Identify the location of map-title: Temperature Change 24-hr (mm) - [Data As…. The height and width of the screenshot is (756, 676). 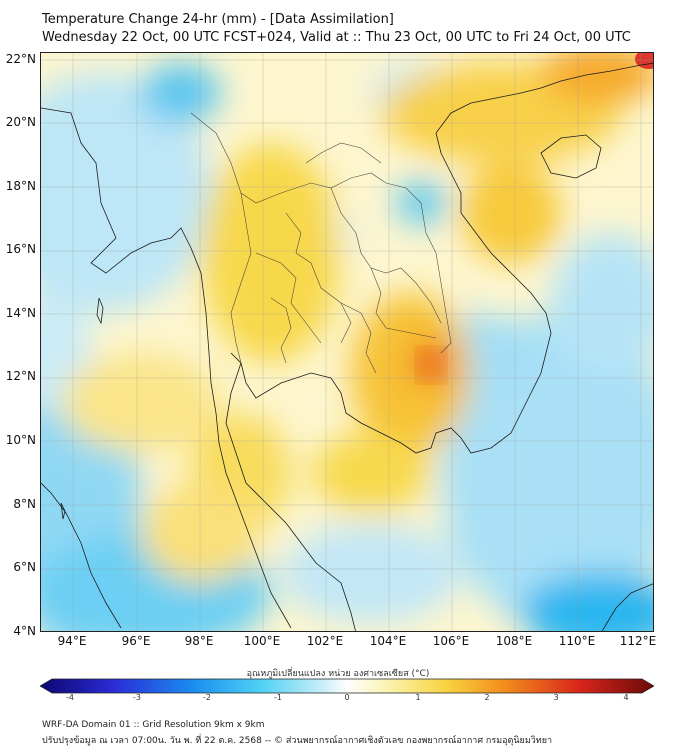
(218, 19).